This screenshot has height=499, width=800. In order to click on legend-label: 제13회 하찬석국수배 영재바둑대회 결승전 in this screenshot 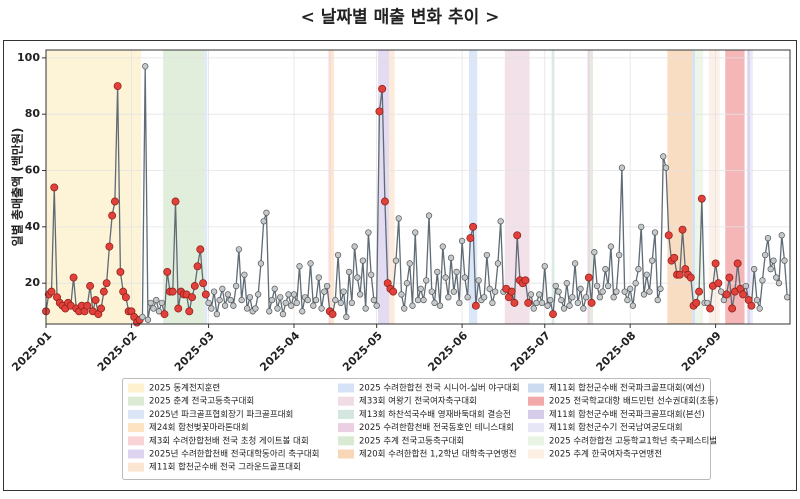, I will do `click(435, 414)`.